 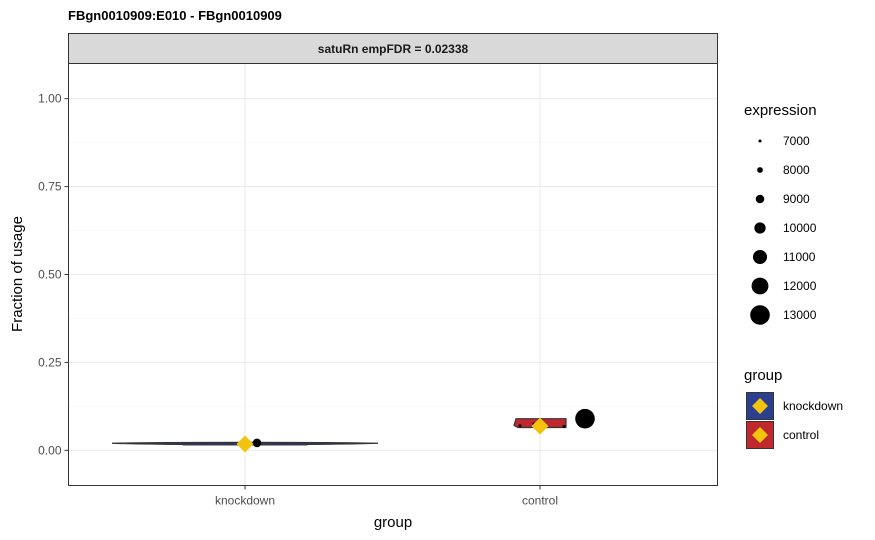 I want to click on x-axis-title: group, so click(x=393, y=522).